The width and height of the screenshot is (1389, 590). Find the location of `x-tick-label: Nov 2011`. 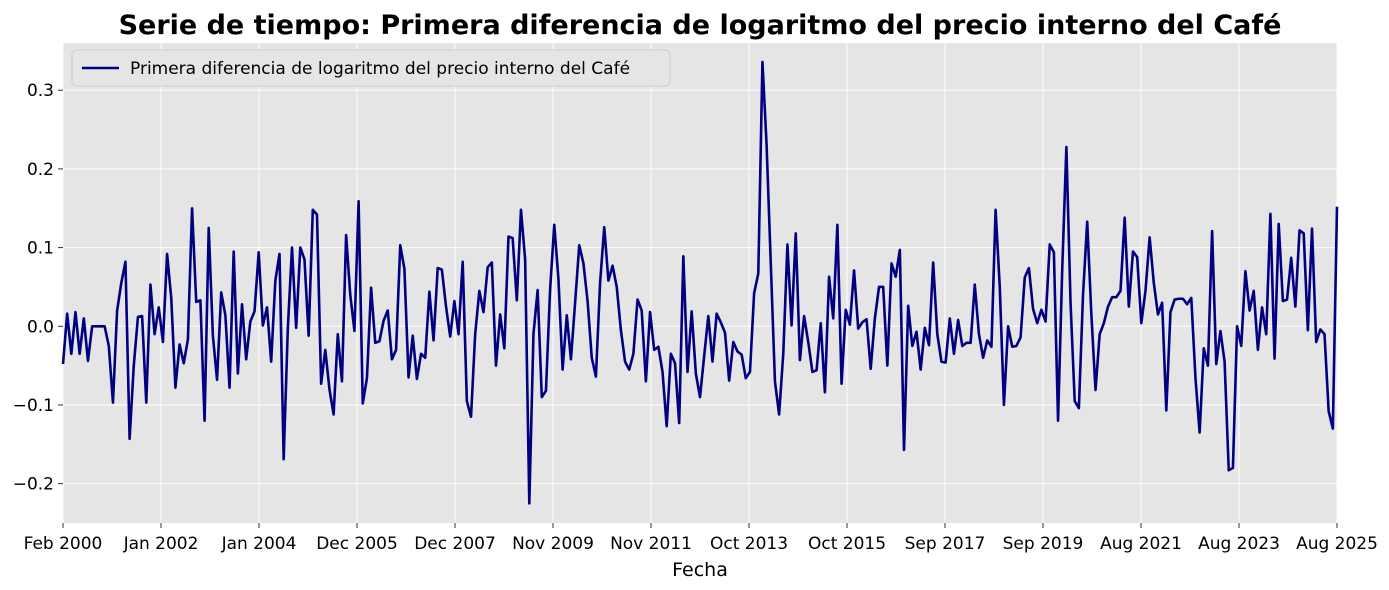

x-tick-label: Nov 2011 is located at coordinates (651, 544).